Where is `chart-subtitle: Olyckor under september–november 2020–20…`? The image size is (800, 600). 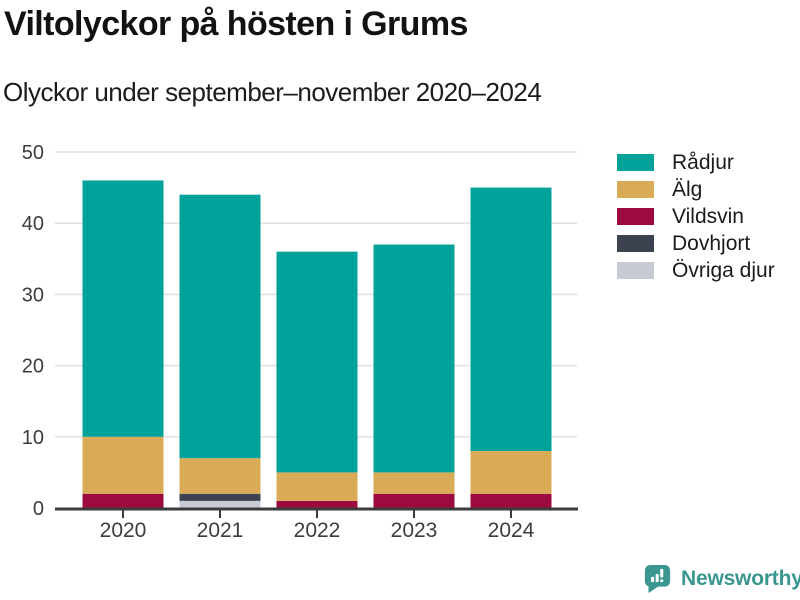 chart-subtitle: Olyckor under september–november 2020–20… is located at coordinates (272, 92).